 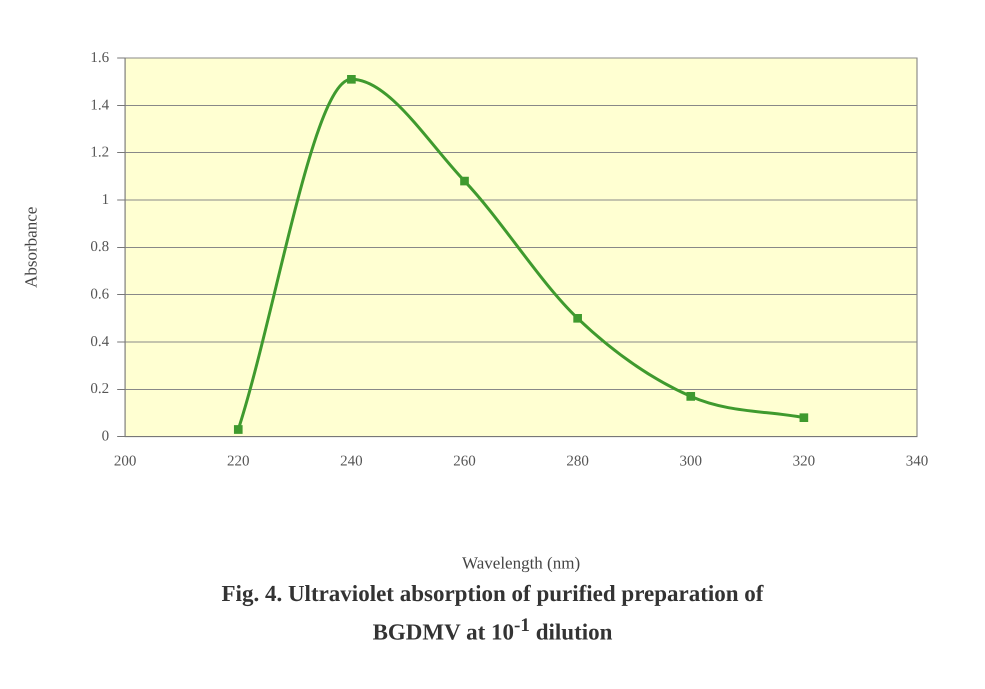 What do you see at coordinates (804, 462) in the screenshot?
I see `x-tick-label: 320` at bounding box center [804, 462].